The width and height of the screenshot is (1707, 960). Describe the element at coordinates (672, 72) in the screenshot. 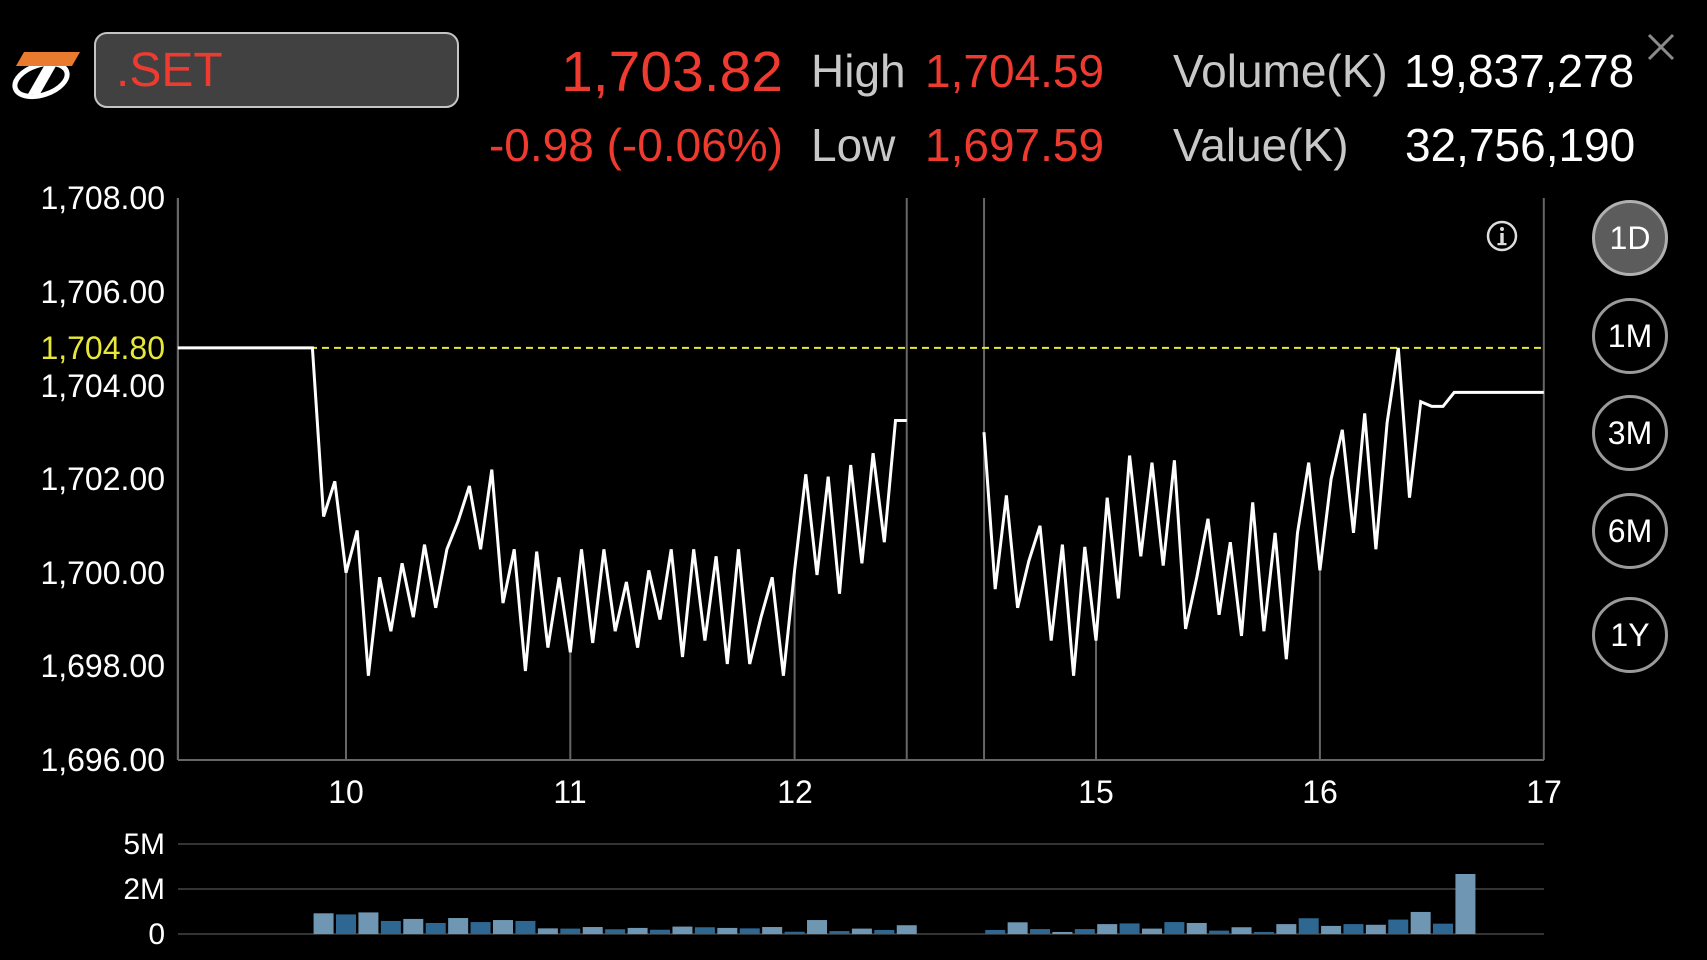

I see `last-price: 1,703.82` at that location.